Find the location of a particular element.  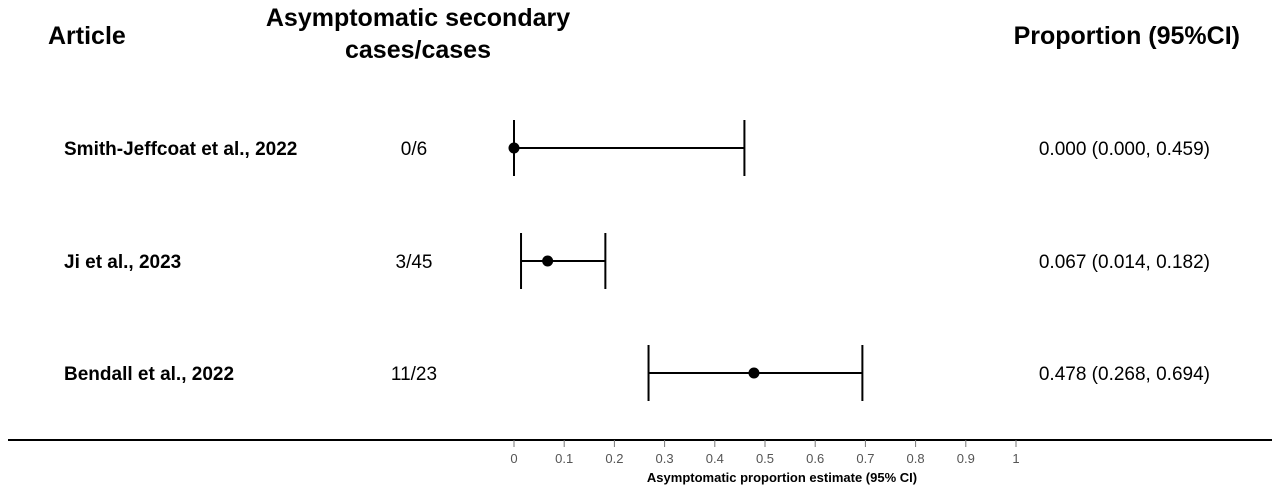

header-cases-line2: cases/cases is located at coordinates (418, 50).